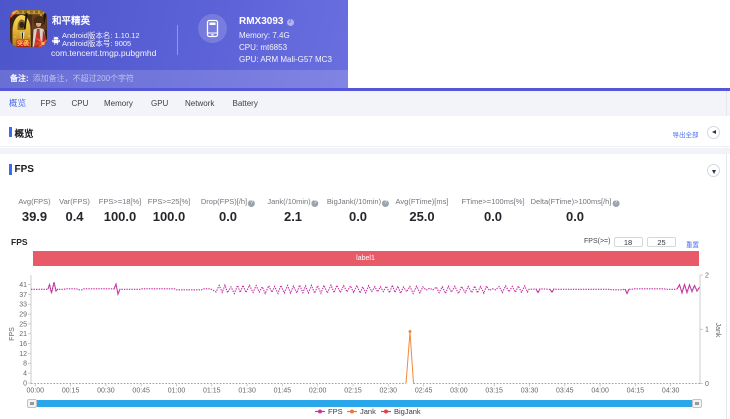  What do you see at coordinates (23, 324) in the screenshot?
I see `svg-text: 25` at bounding box center [23, 324].